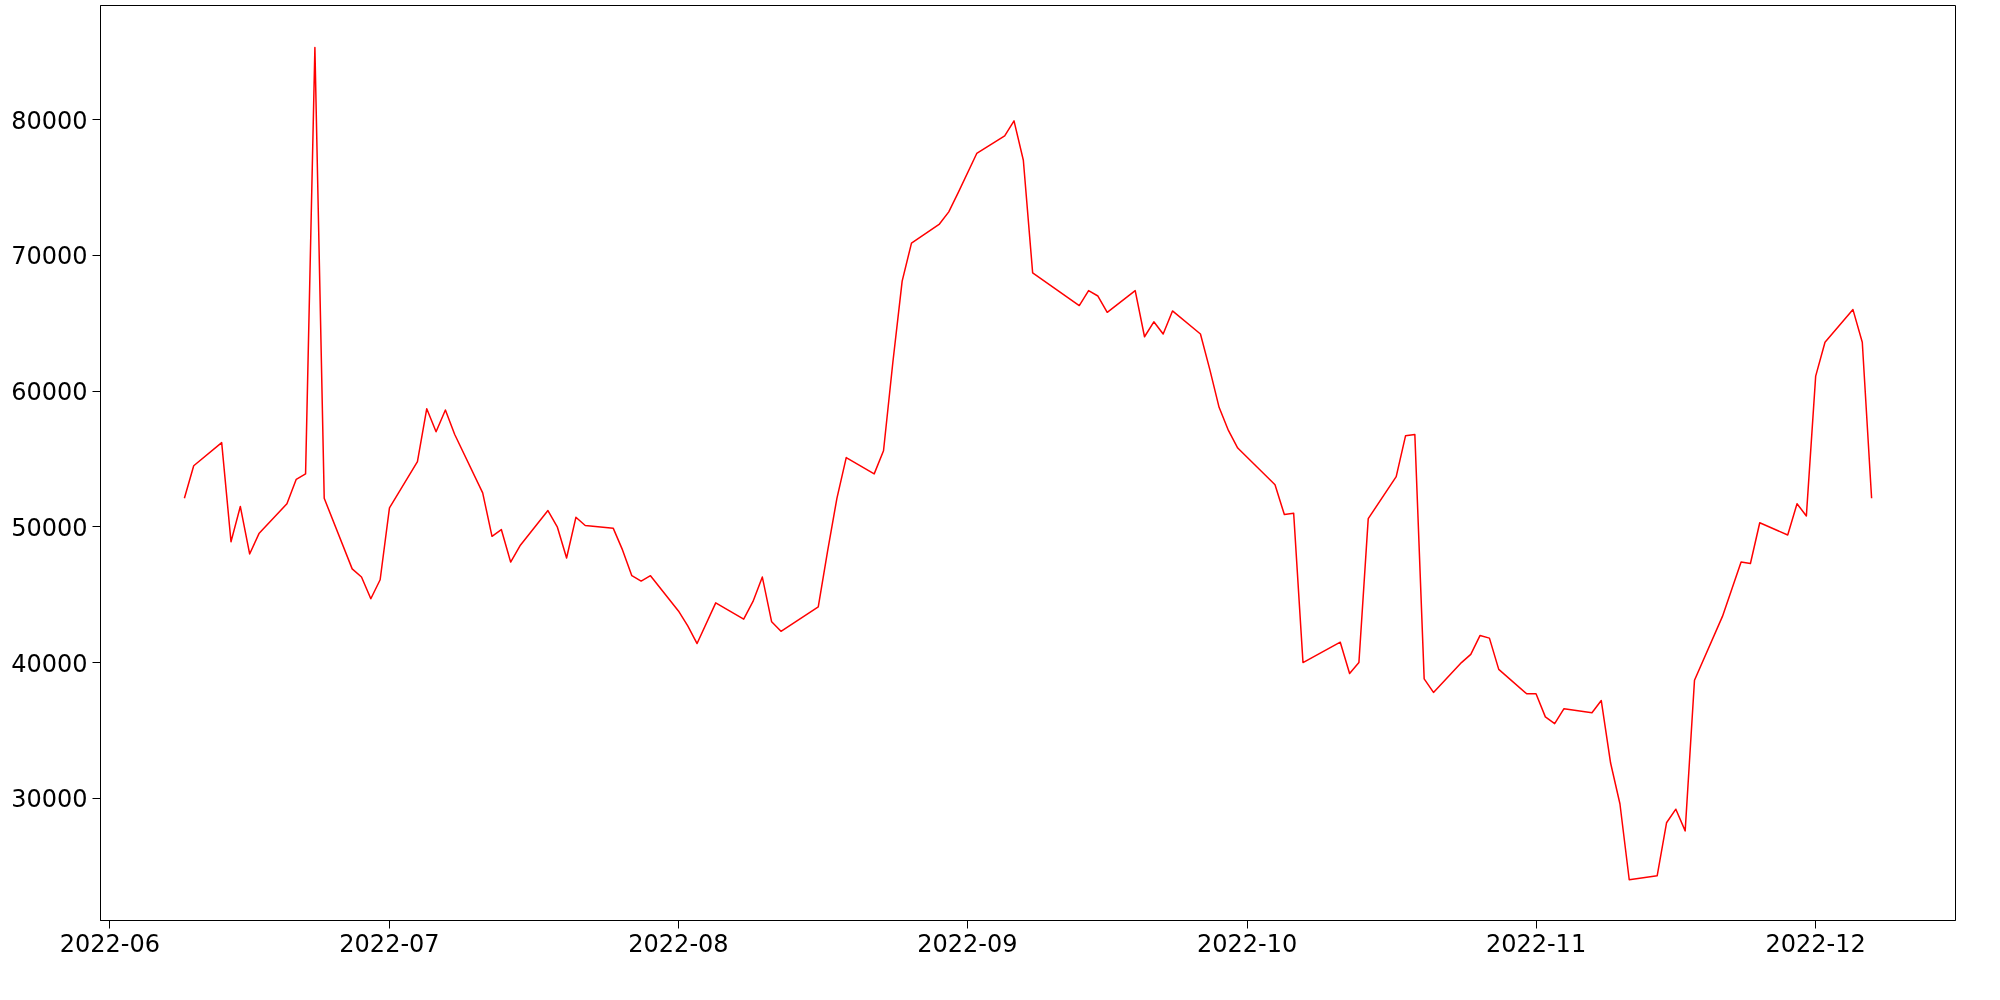 This screenshot has width=2000, height=1000. What do you see at coordinates (49, 392) in the screenshot?
I see `y-tick-label: 60000` at bounding box center [49, 392].